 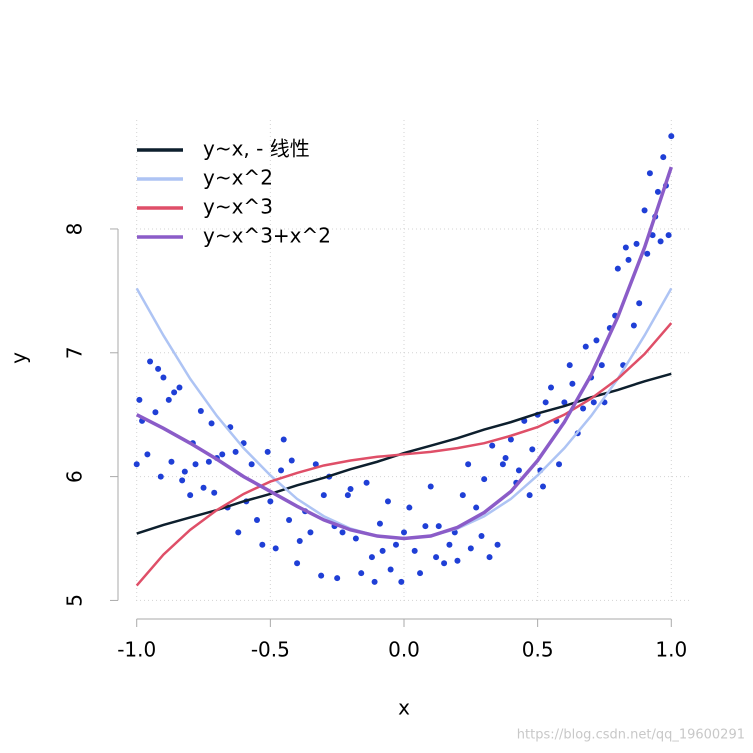 I want to click on watermark: https://blog.csdn.net/qq_19600291, so click(x=631, y=735).